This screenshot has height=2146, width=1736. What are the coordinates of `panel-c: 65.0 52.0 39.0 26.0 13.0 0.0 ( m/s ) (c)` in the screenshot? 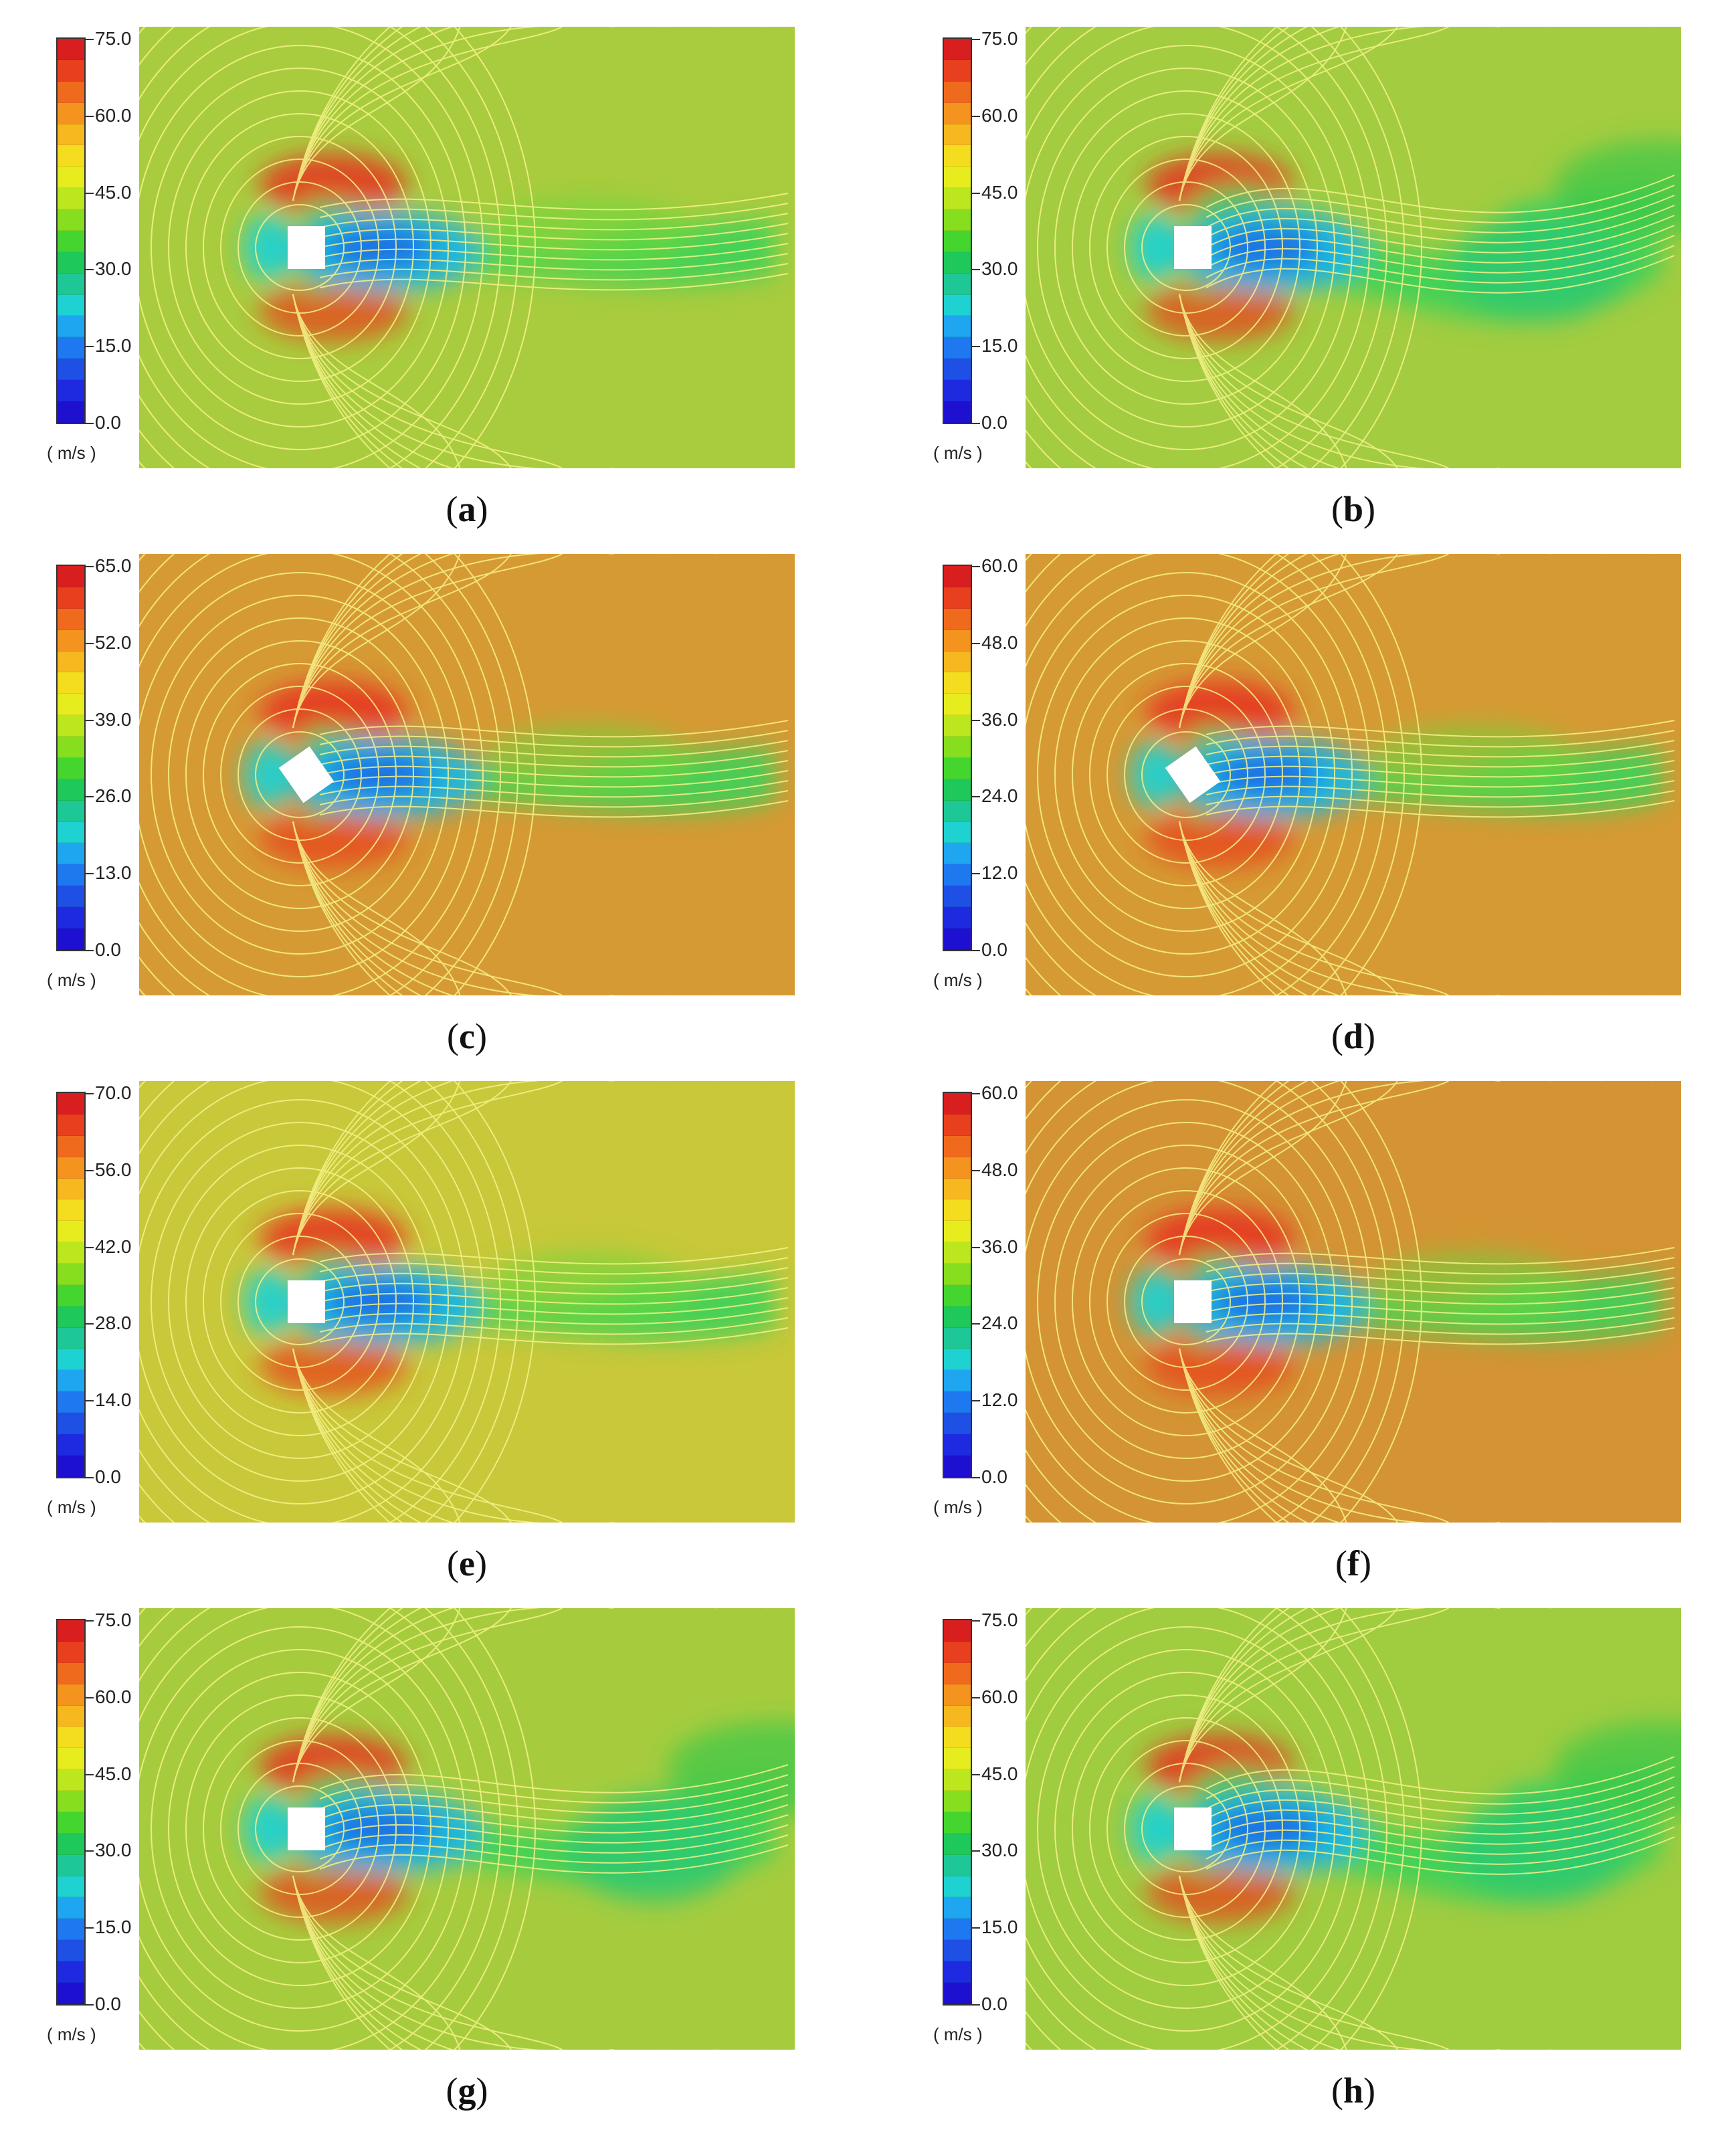 It's located at (431, 798).